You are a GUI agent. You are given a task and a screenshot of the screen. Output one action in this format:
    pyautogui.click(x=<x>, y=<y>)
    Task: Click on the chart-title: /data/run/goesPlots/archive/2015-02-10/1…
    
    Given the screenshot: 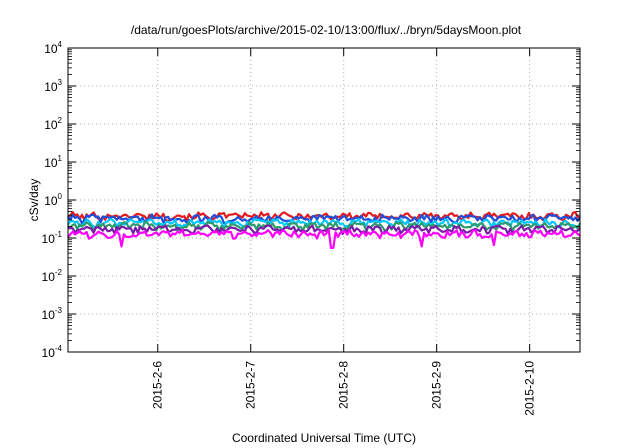 What is the action you would take?
    pyautogui.click(x=326, y=30)
    